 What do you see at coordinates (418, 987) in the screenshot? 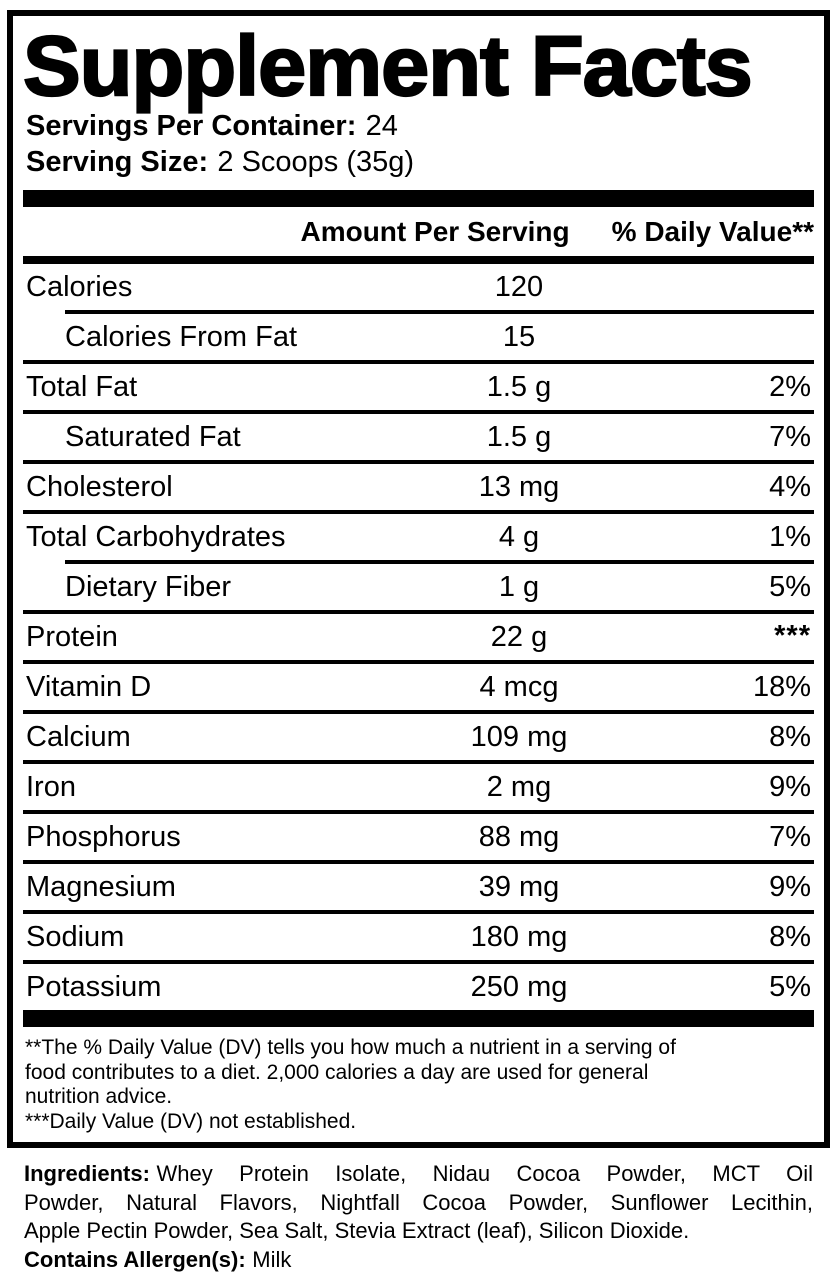
I see `table-row-potassium: Potassium 250 mg 5%` at bounding box center [418, 987].